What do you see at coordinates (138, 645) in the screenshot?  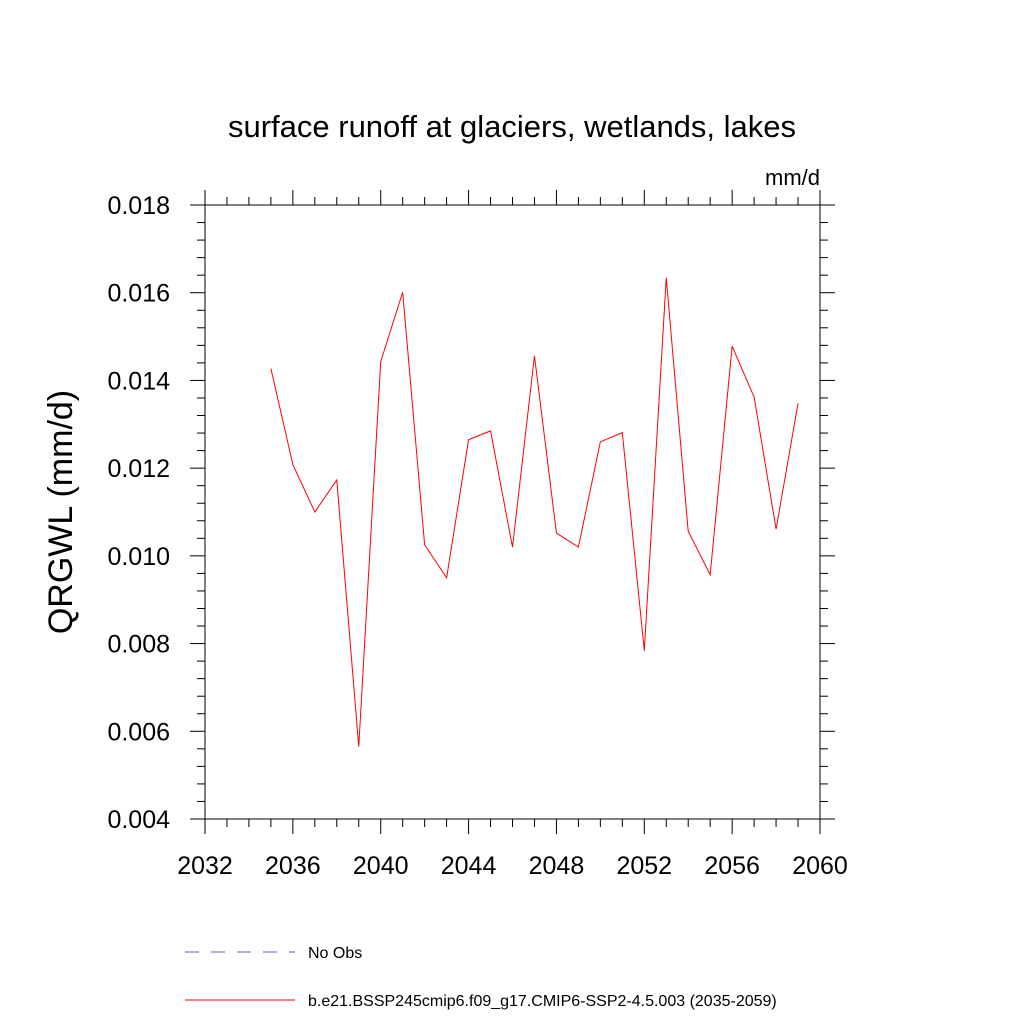 I see `y-tick-label: 0.008` at bounding box center [138, 645].